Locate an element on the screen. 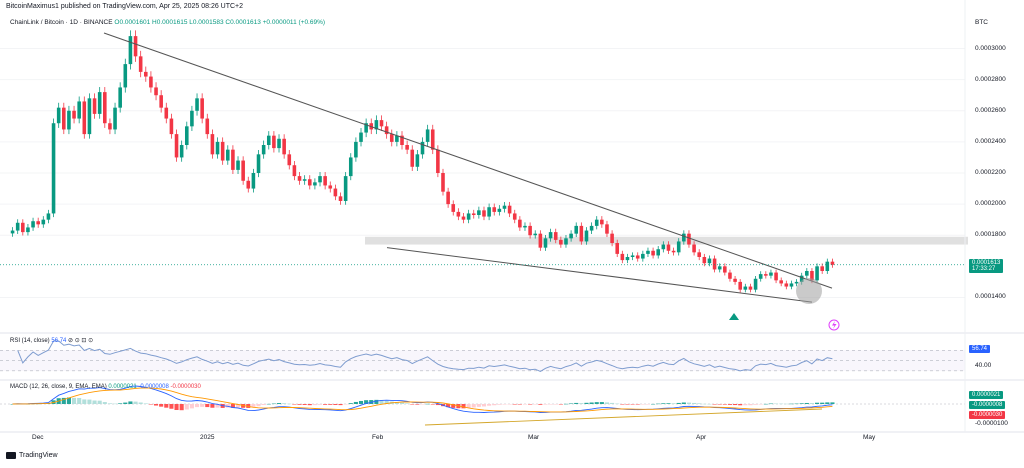 Image resolution: width=1024 pixels, height=468 pixels. price-axis-label: 0.0001400 is located at coordinates (990, 297).